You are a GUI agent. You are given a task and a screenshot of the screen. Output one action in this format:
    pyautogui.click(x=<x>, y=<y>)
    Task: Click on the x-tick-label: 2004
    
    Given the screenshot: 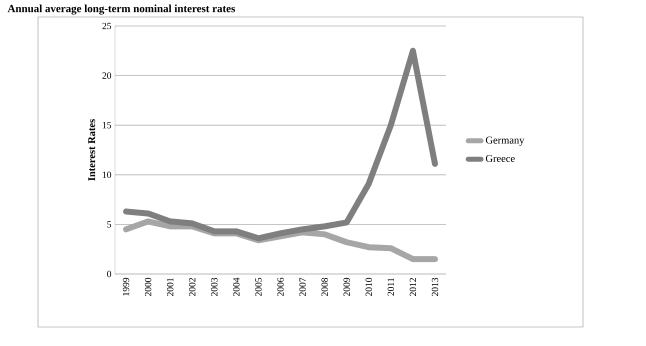 What is the action you would take?
    pyautogui.click(x=236, y=287)
    